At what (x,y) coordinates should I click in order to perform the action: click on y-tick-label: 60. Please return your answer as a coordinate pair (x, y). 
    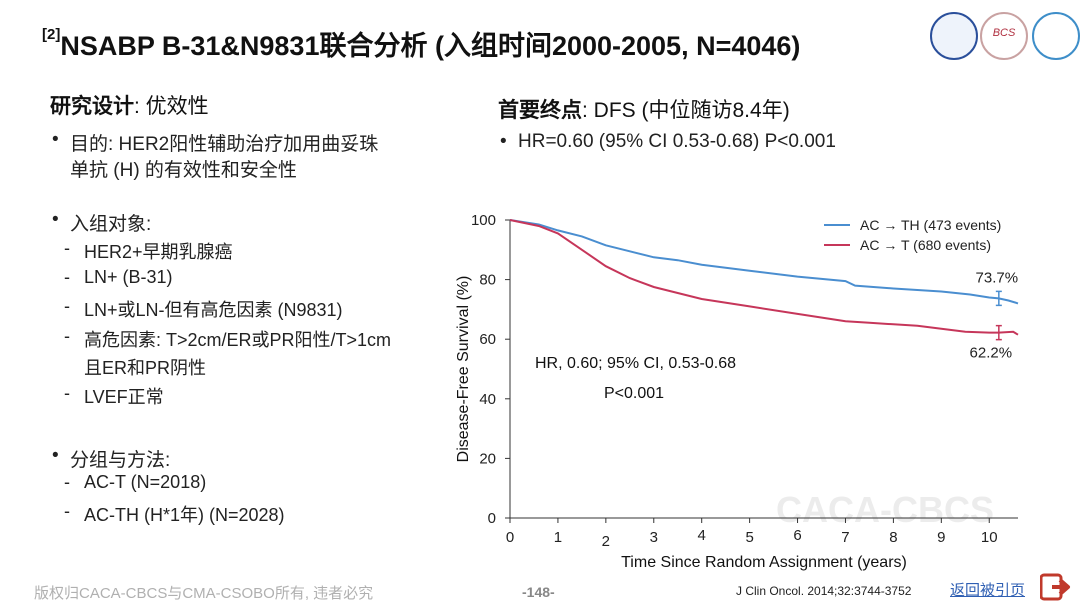
    Looking at the image, I should click on (487, 339).